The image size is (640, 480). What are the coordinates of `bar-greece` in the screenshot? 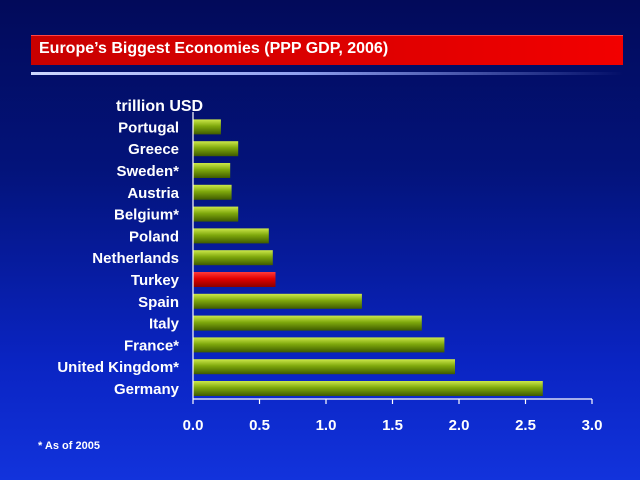 It's located at (216, 149).